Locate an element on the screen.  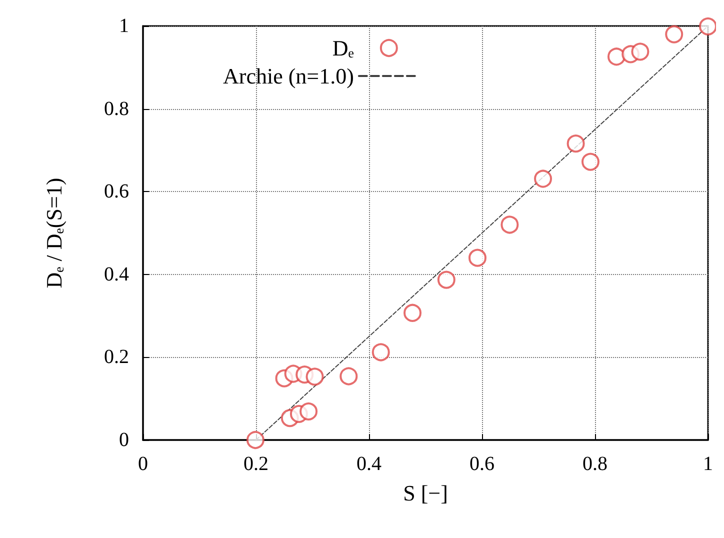
x-tick-label: 0.6 is located at coordinates (482, 464).